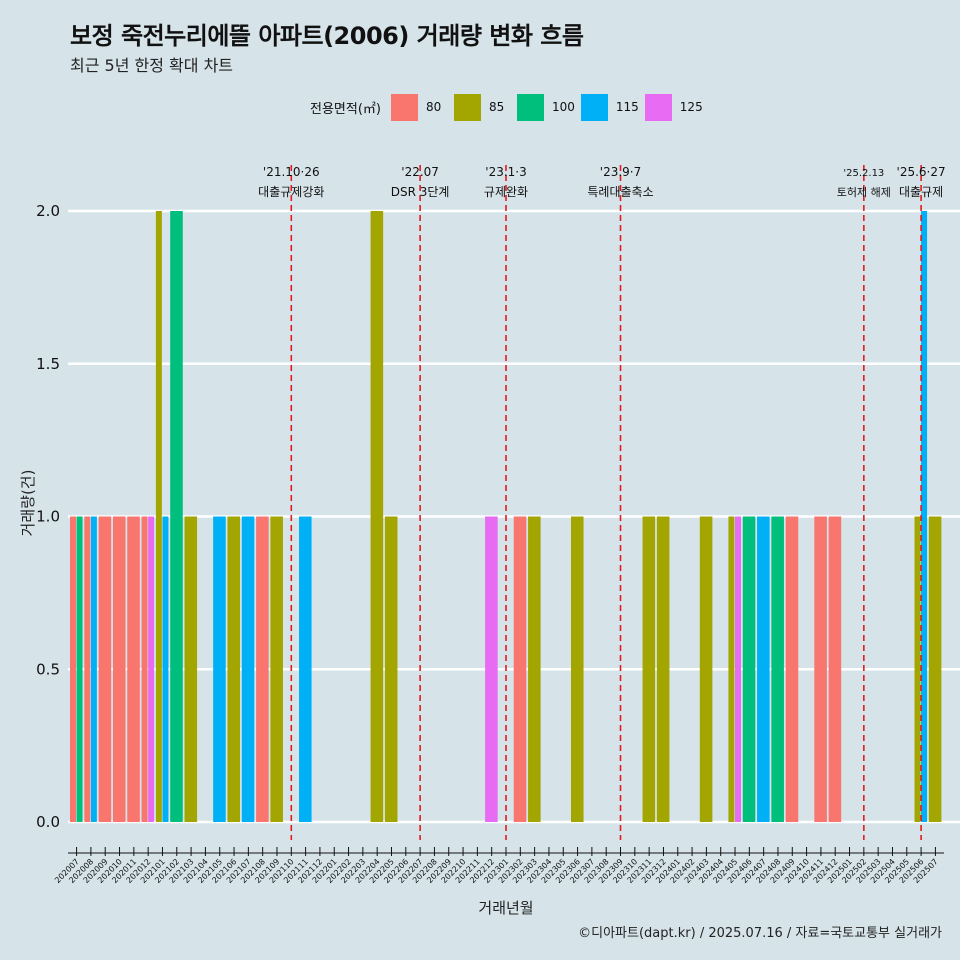 The image size is (960, 960). What do you see at coordinates (152, 65) in the screenshot?
I see `chart-subtitle: 최근 5년 한정 확대 차트` at bounding box center [152, 65].